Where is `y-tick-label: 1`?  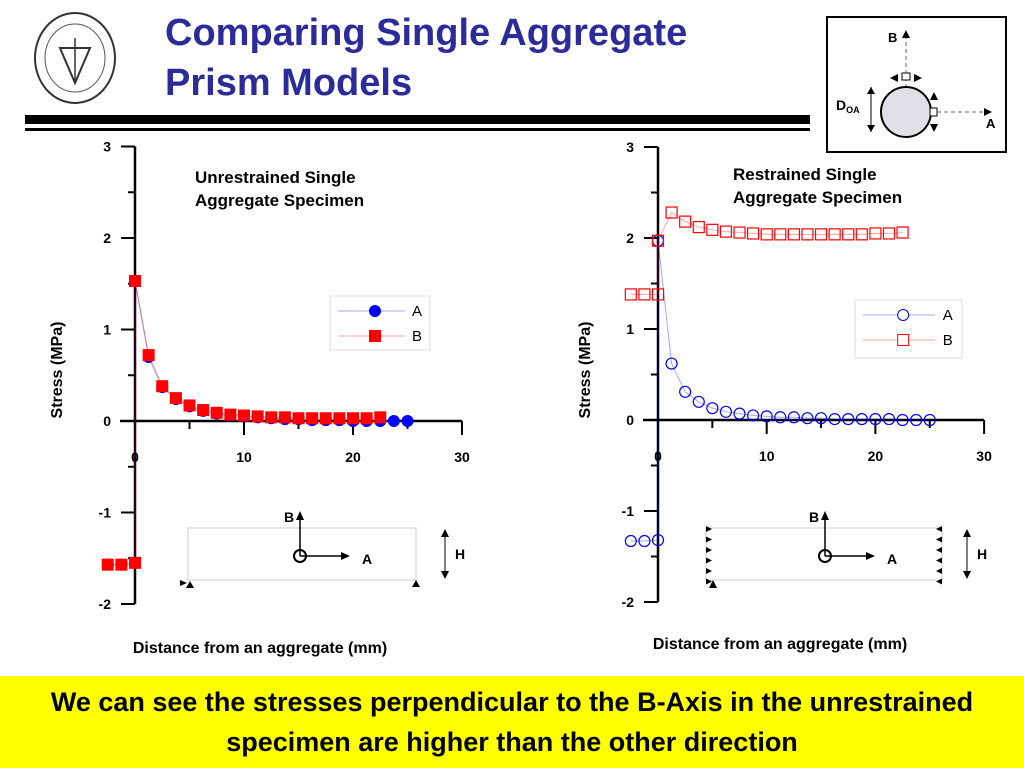 y-tick-label: 1 is located at coordinates (107, 330).